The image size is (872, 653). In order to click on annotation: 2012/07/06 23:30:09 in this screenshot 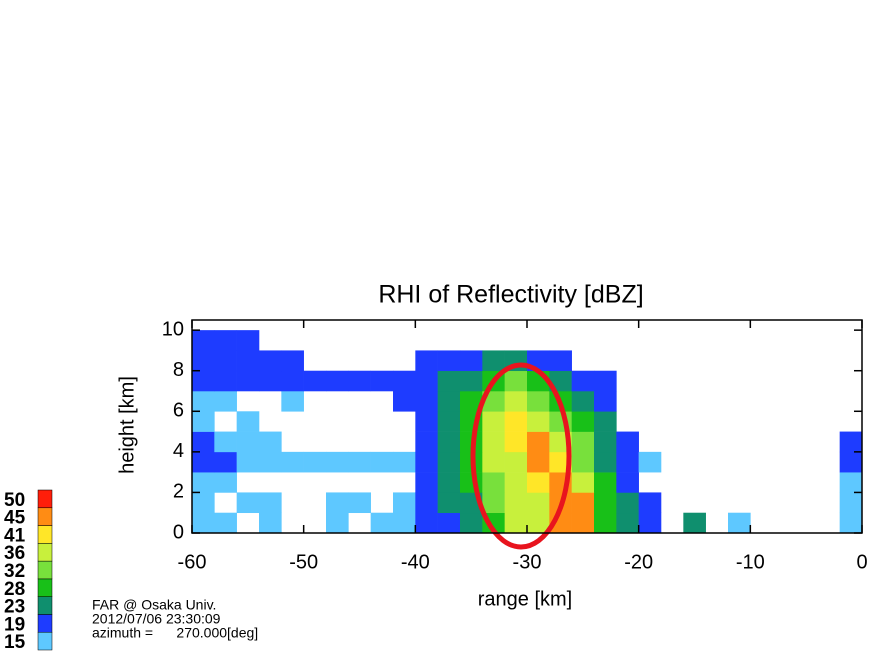, I will do `click(156, 619)`.